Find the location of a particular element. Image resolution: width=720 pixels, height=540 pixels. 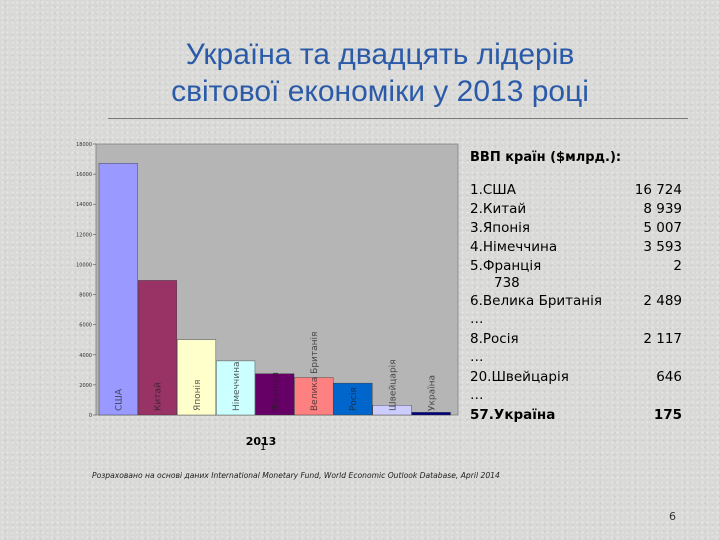

country-name: 5.Франція is located at coordinates (506, 266).